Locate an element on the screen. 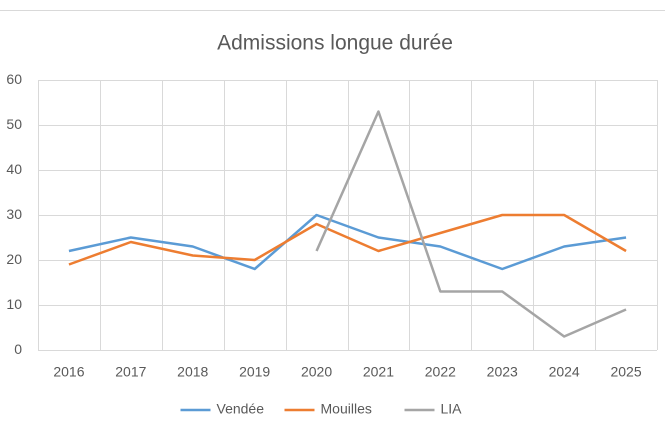 The height and width of the screenshot is (432, 665). x-tick-label: 2023 is located at coordinates (502, 372).